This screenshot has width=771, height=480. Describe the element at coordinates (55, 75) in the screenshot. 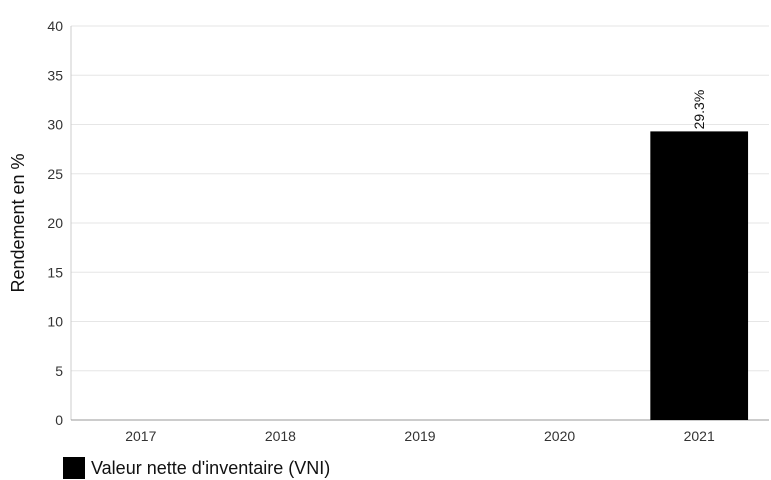

I see `y-tick-label: 35` at that location.